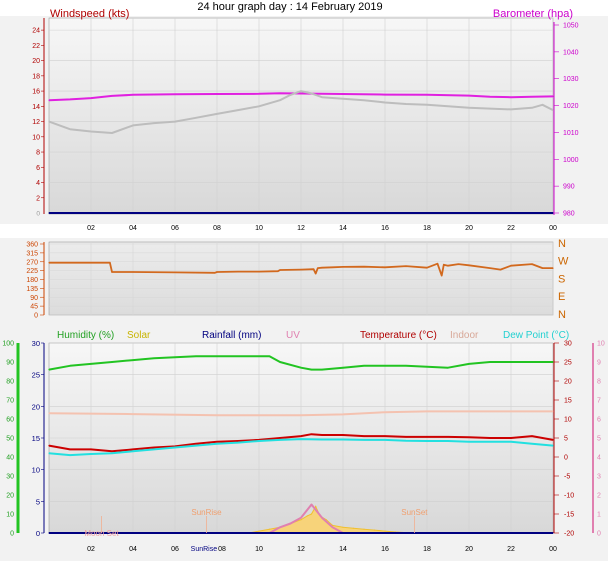 Image resolution: width=608 pixels, height=561 pixels. What do you see at coordinates (569, 515) in the screenshot?
I see `temperature-tick: -15` at bounding box center [569, 515].